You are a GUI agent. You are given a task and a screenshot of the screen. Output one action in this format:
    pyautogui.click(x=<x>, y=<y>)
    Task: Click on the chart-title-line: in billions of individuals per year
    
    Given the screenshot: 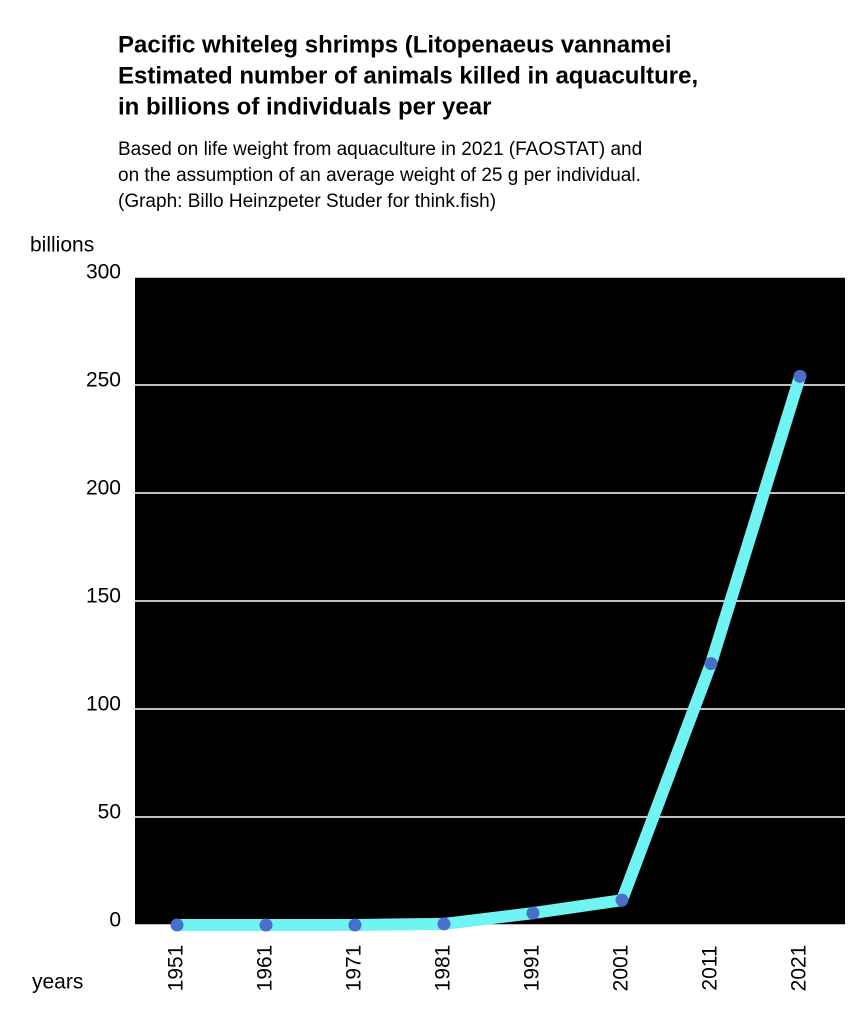 What is the action you would take?
    pyautogui.click(x=304, y=106)
    